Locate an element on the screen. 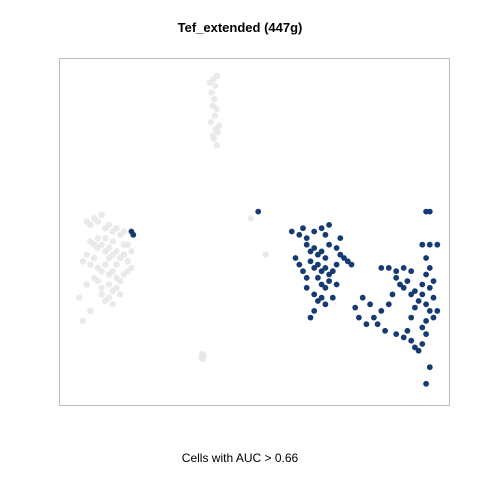 Image resolution: width=480 pixels, height=480 pixels. chart-title: Tef_extended (447g) is located at coordinates (240, 27).